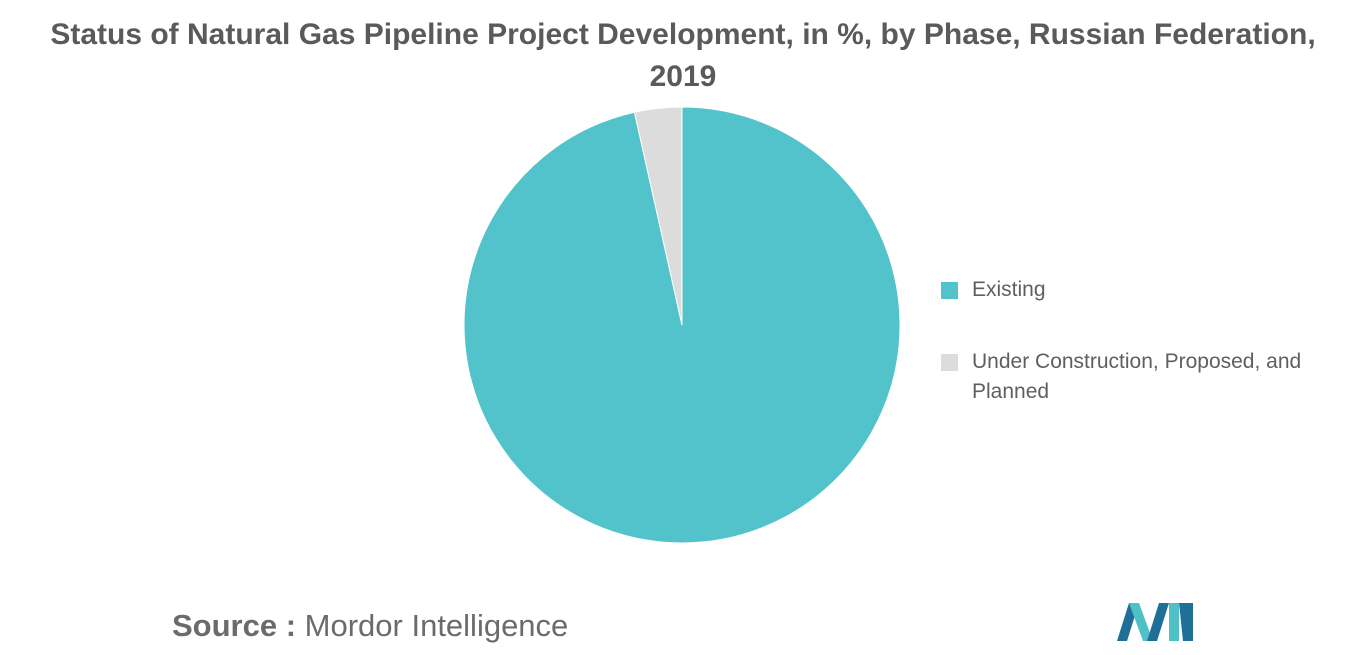 This screenshot has height=655, width=1366. What do you see at coordinates (658, 216) in the screenshot?
I see `pie-slice-under-construction-proposed-and-planned` at bounding box center [658, 216].